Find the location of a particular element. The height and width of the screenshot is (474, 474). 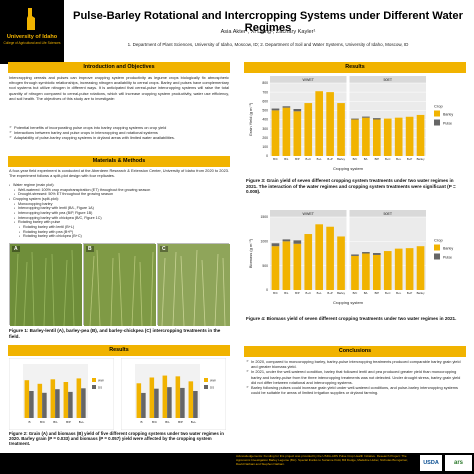

figure2a-chart: B B/C B/L B/P B+L WW DS is located at coordinates (61, 394).